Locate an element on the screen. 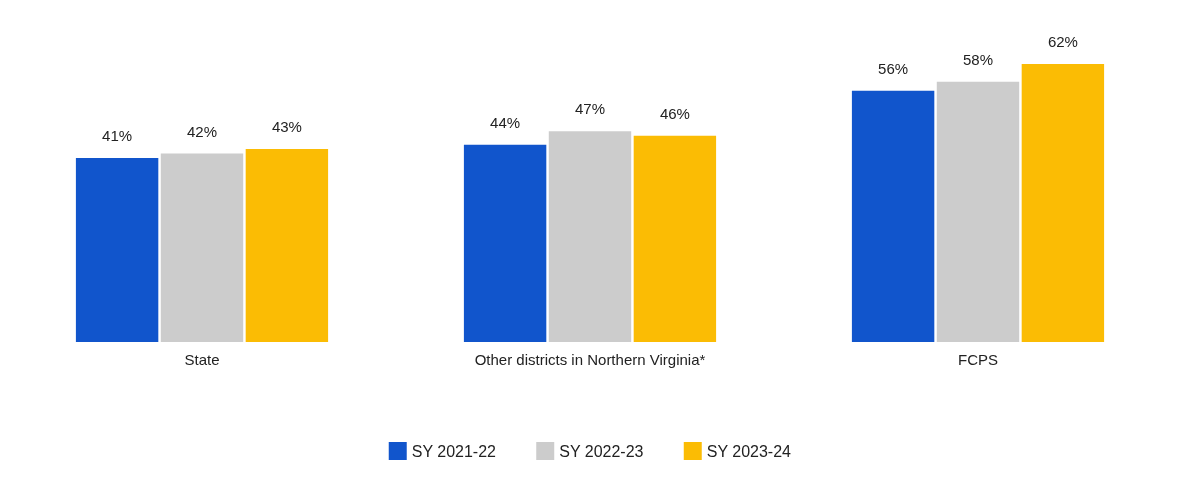 This screenshot has width=1180, height=493. x-tick-label: State is located at coordinates (202, 359).